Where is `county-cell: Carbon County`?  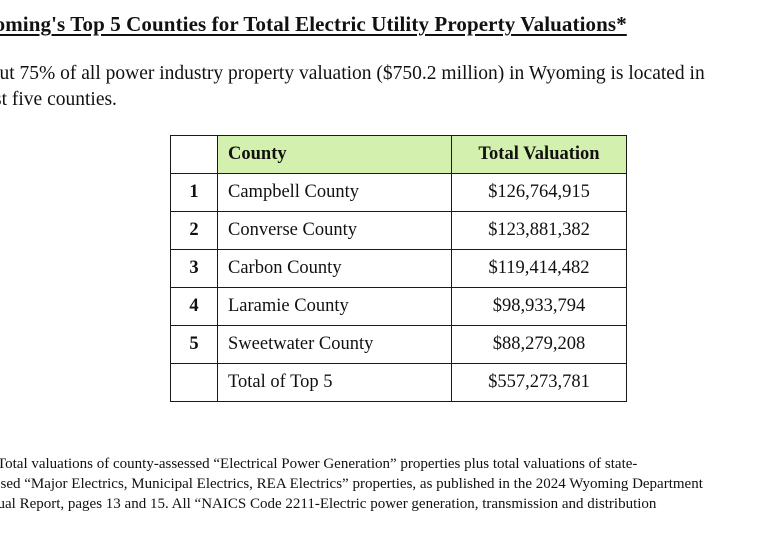 county-cell: Carbon County is located at coordinates (334, 268).